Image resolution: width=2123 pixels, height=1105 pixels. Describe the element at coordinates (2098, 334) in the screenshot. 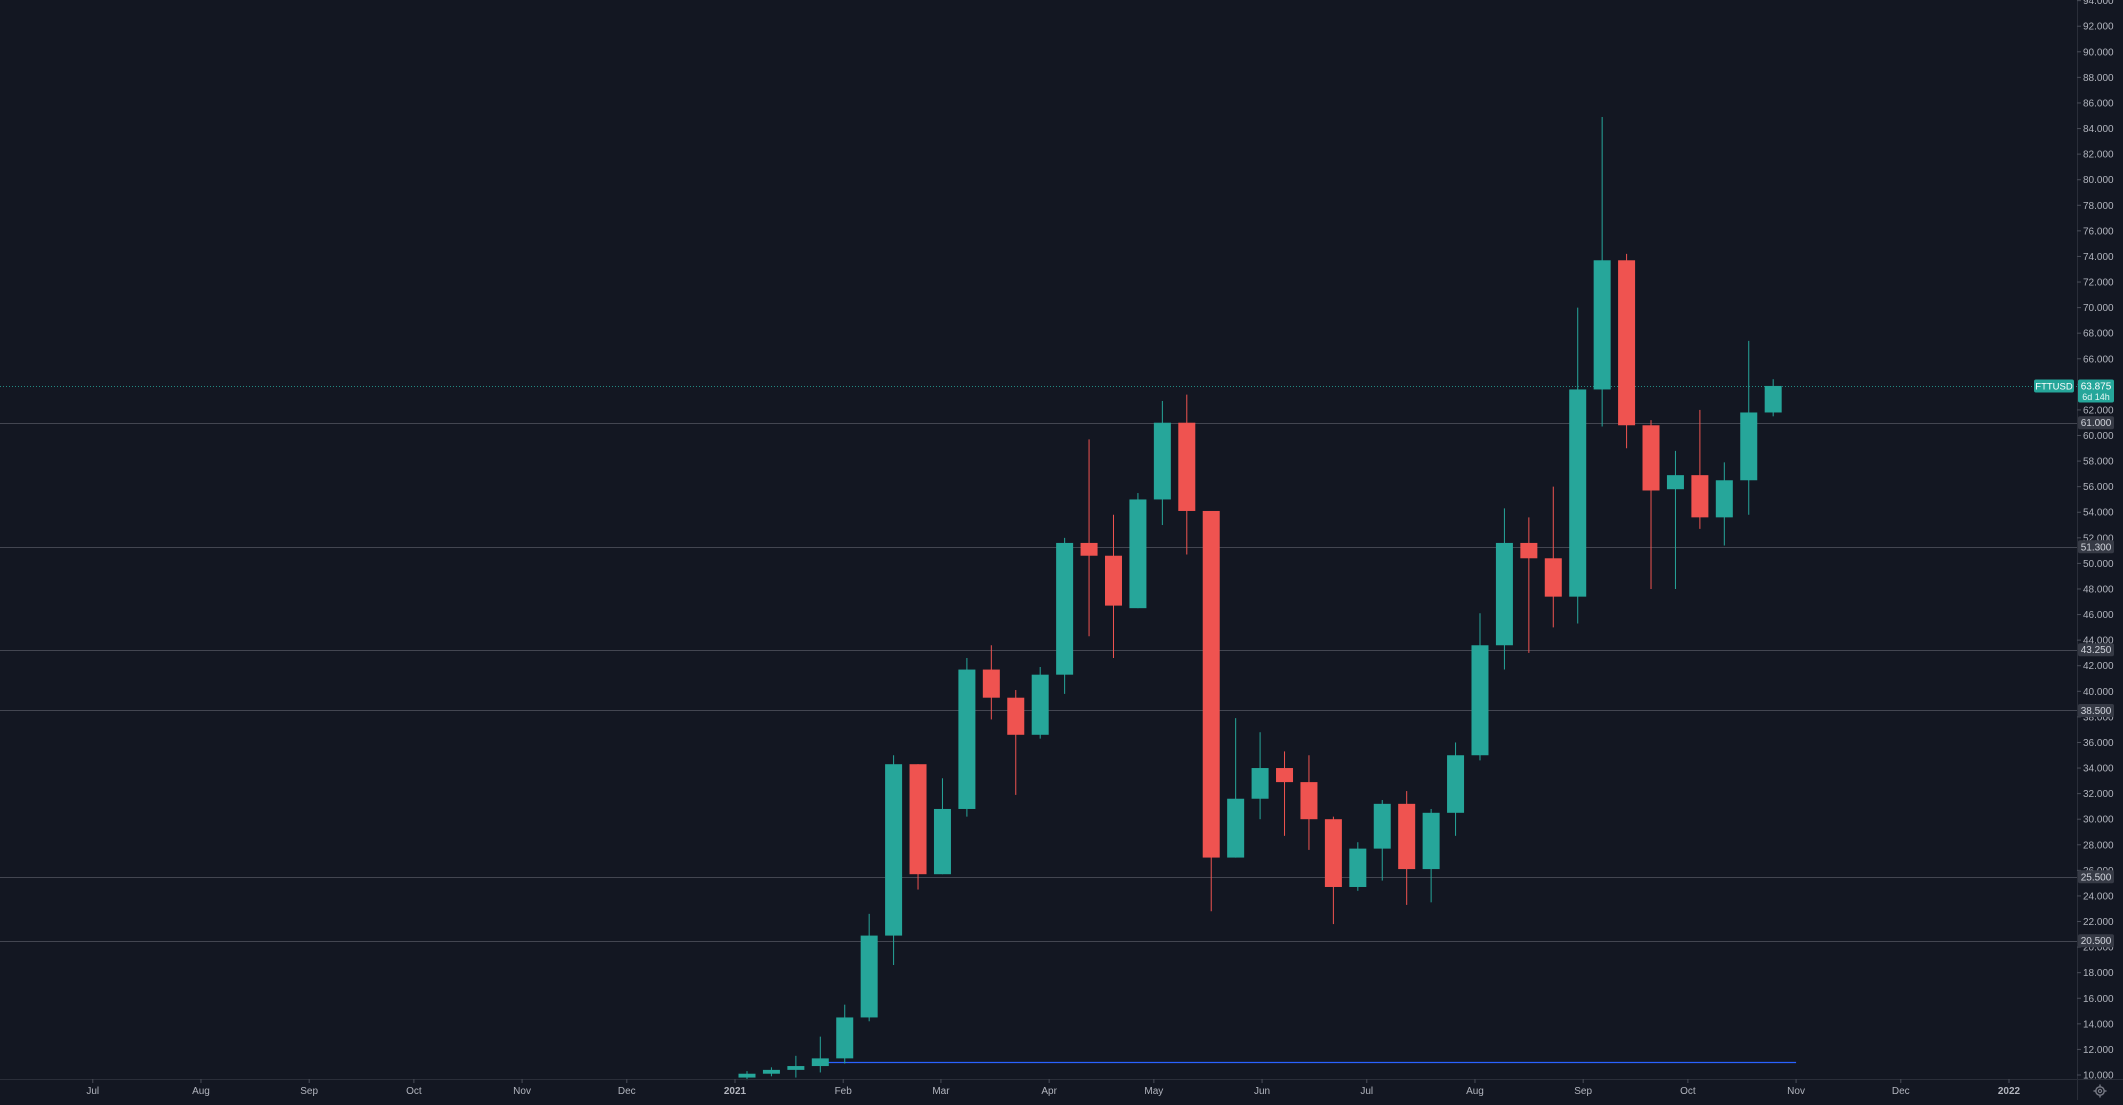

I see `price-tick-label: 68.000` at that location.